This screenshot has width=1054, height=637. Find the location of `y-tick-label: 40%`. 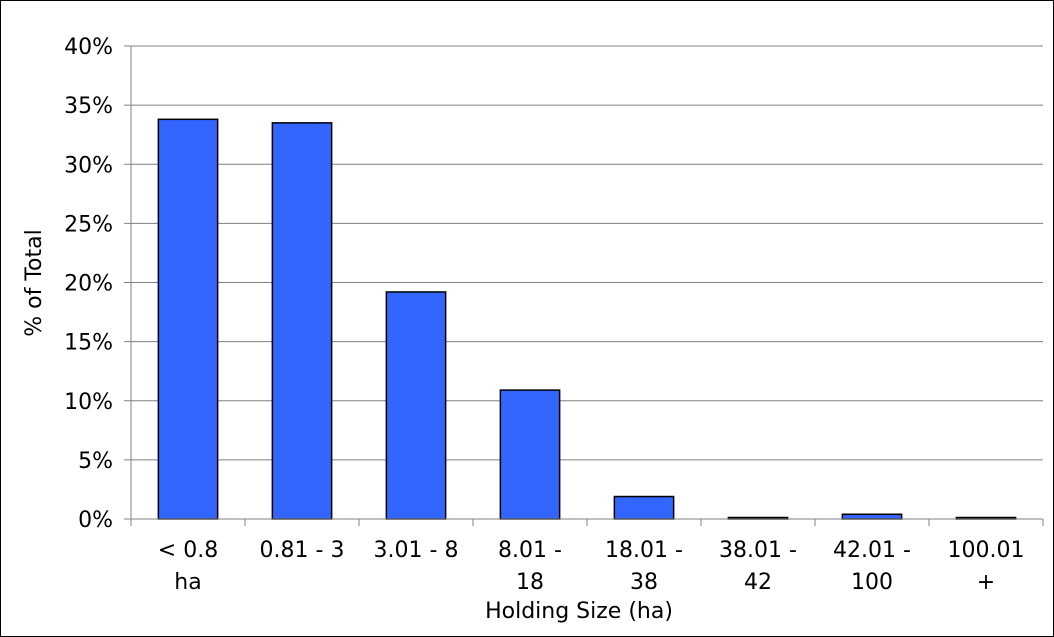

y-tick-label: 40% is located at coordinates (88, 47).